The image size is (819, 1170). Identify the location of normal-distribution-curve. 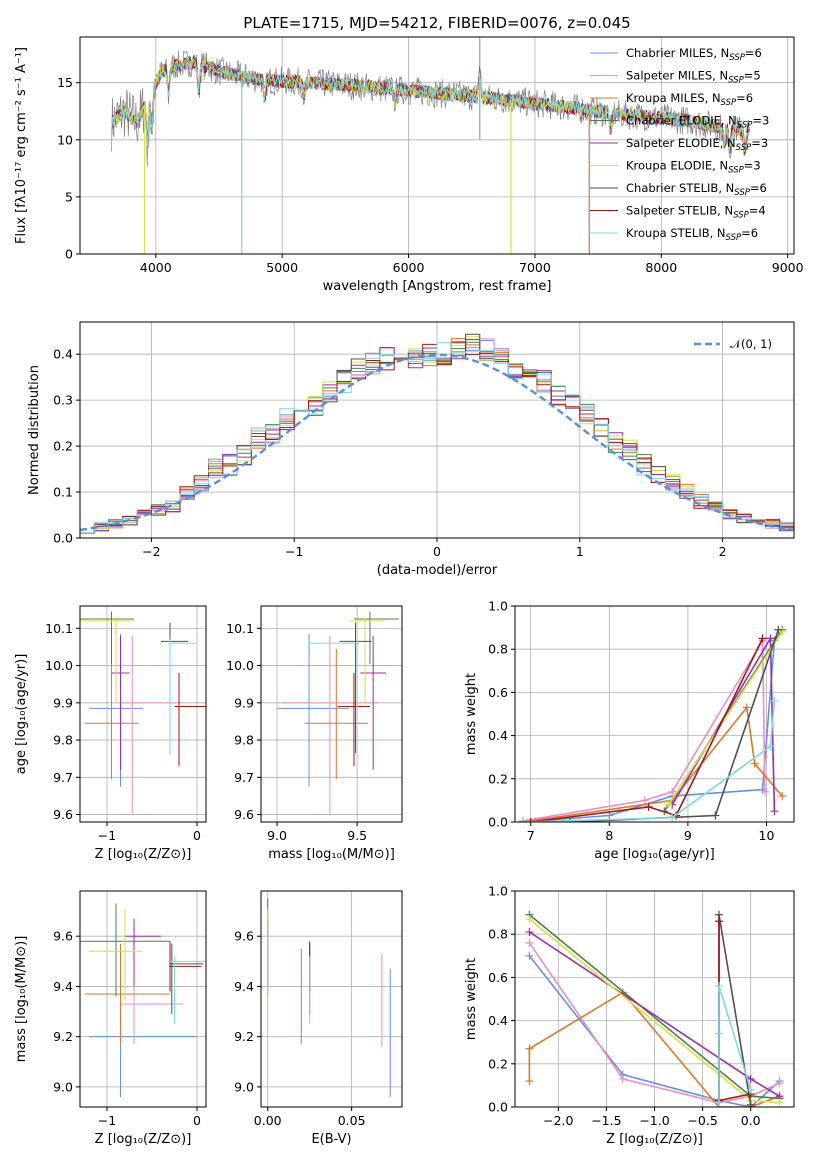
(437, 442).